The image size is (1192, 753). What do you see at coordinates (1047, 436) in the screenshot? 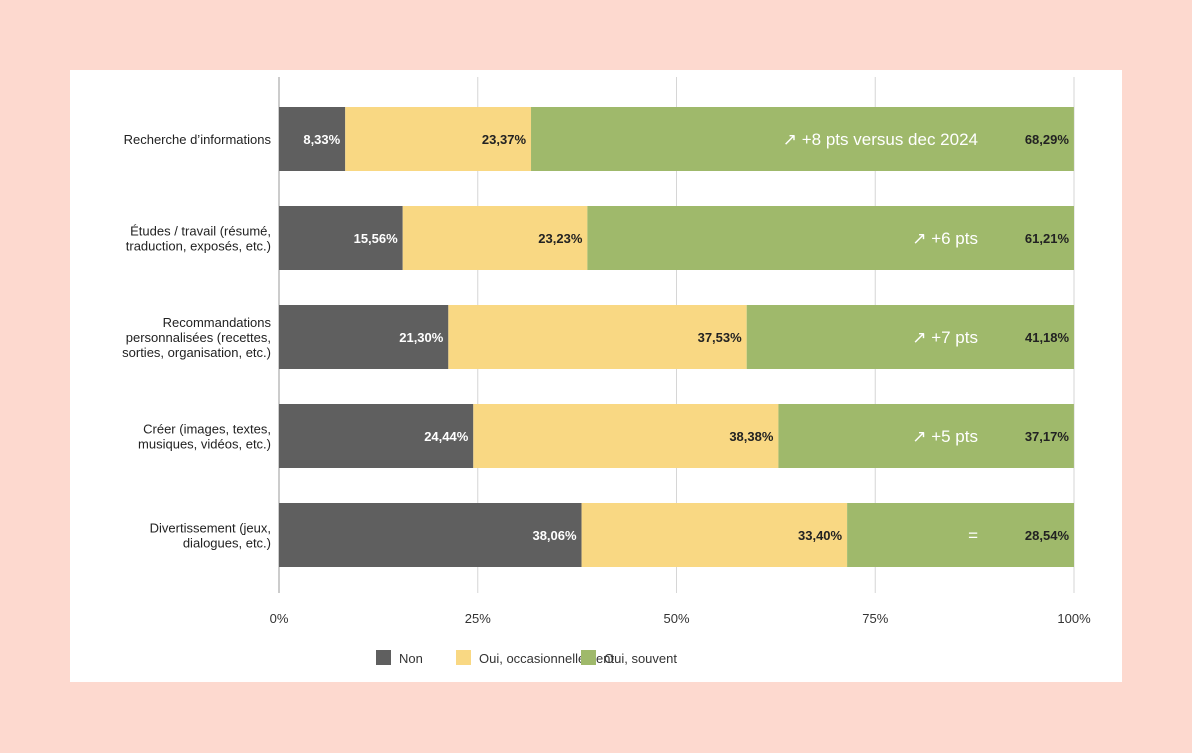
I see `data-label: 37,17%` at bounding box center [1047, 436].